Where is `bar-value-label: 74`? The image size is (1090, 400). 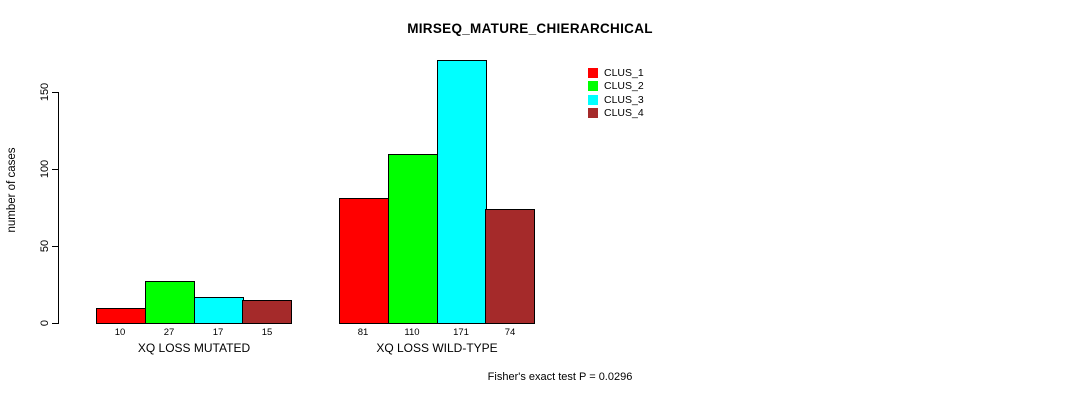 bar-value-label: 74 is located at coordinates (510, 332).